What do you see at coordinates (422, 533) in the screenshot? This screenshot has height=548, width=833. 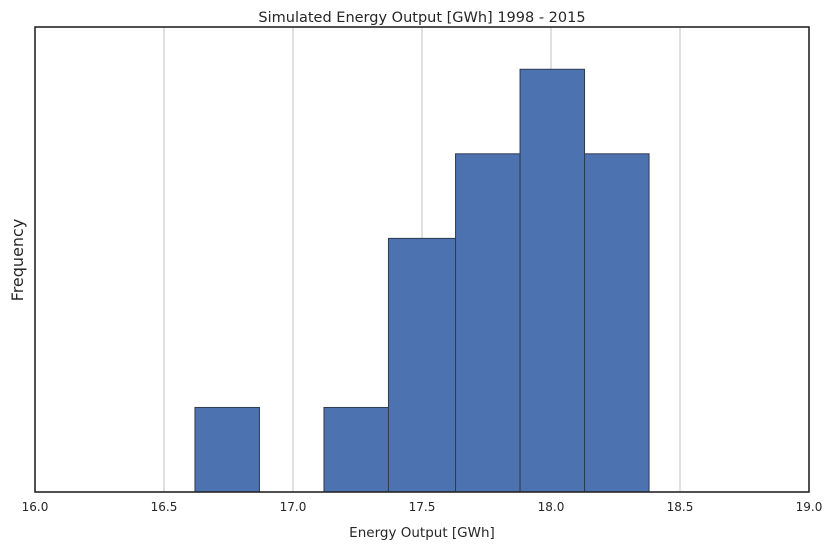 I see `x-axis-label: Energy Output [GWh]` at bounding box center [422, 533].